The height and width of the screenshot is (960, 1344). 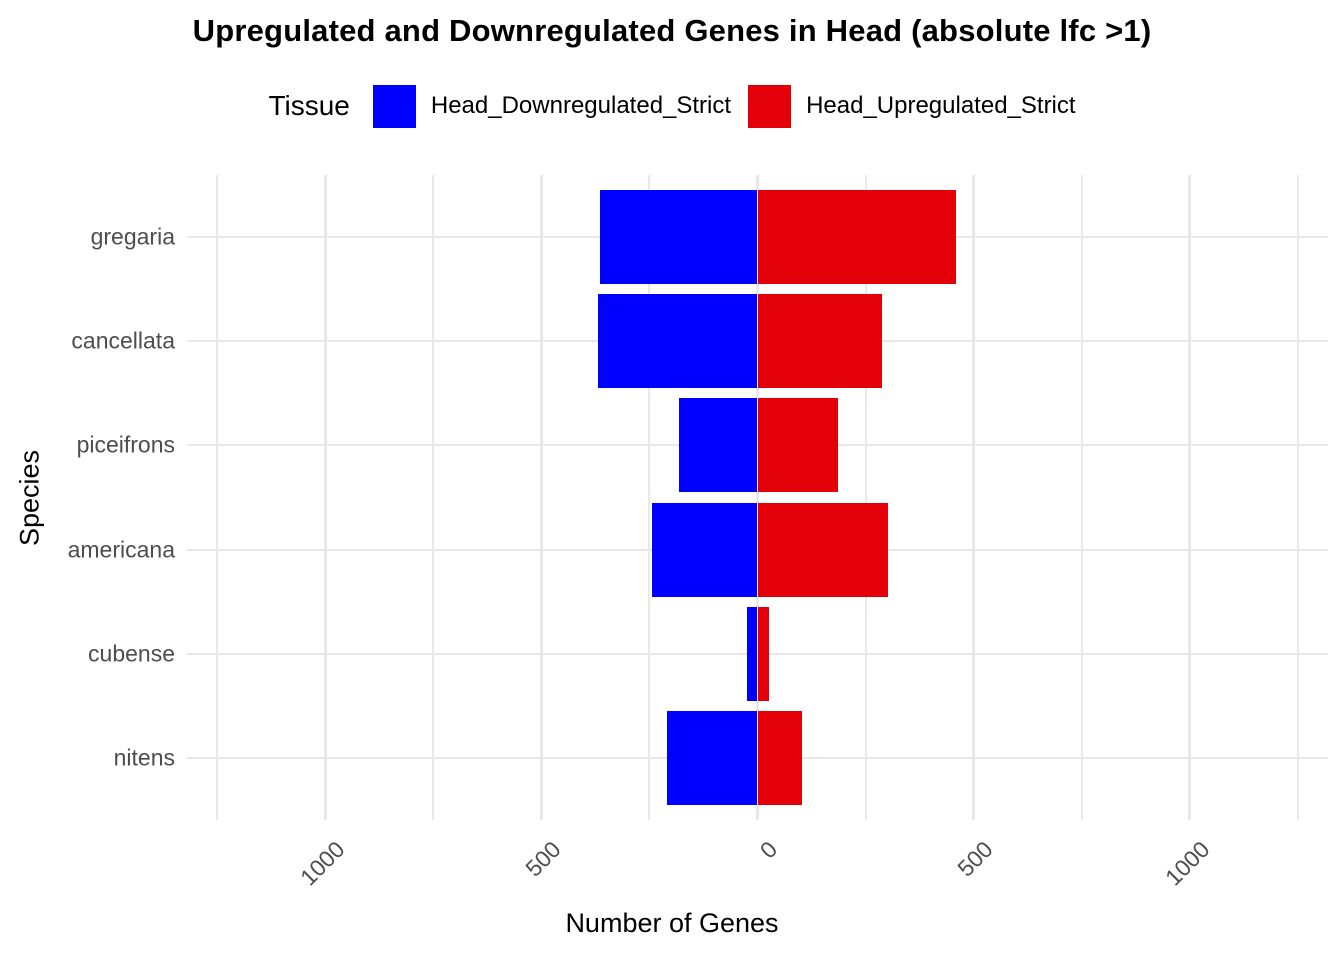 What do you see at coordinates (132, 236) in the screenshot?
I see `y-tick-label-gregaria: gregaria` at bounding box center [132, 236].